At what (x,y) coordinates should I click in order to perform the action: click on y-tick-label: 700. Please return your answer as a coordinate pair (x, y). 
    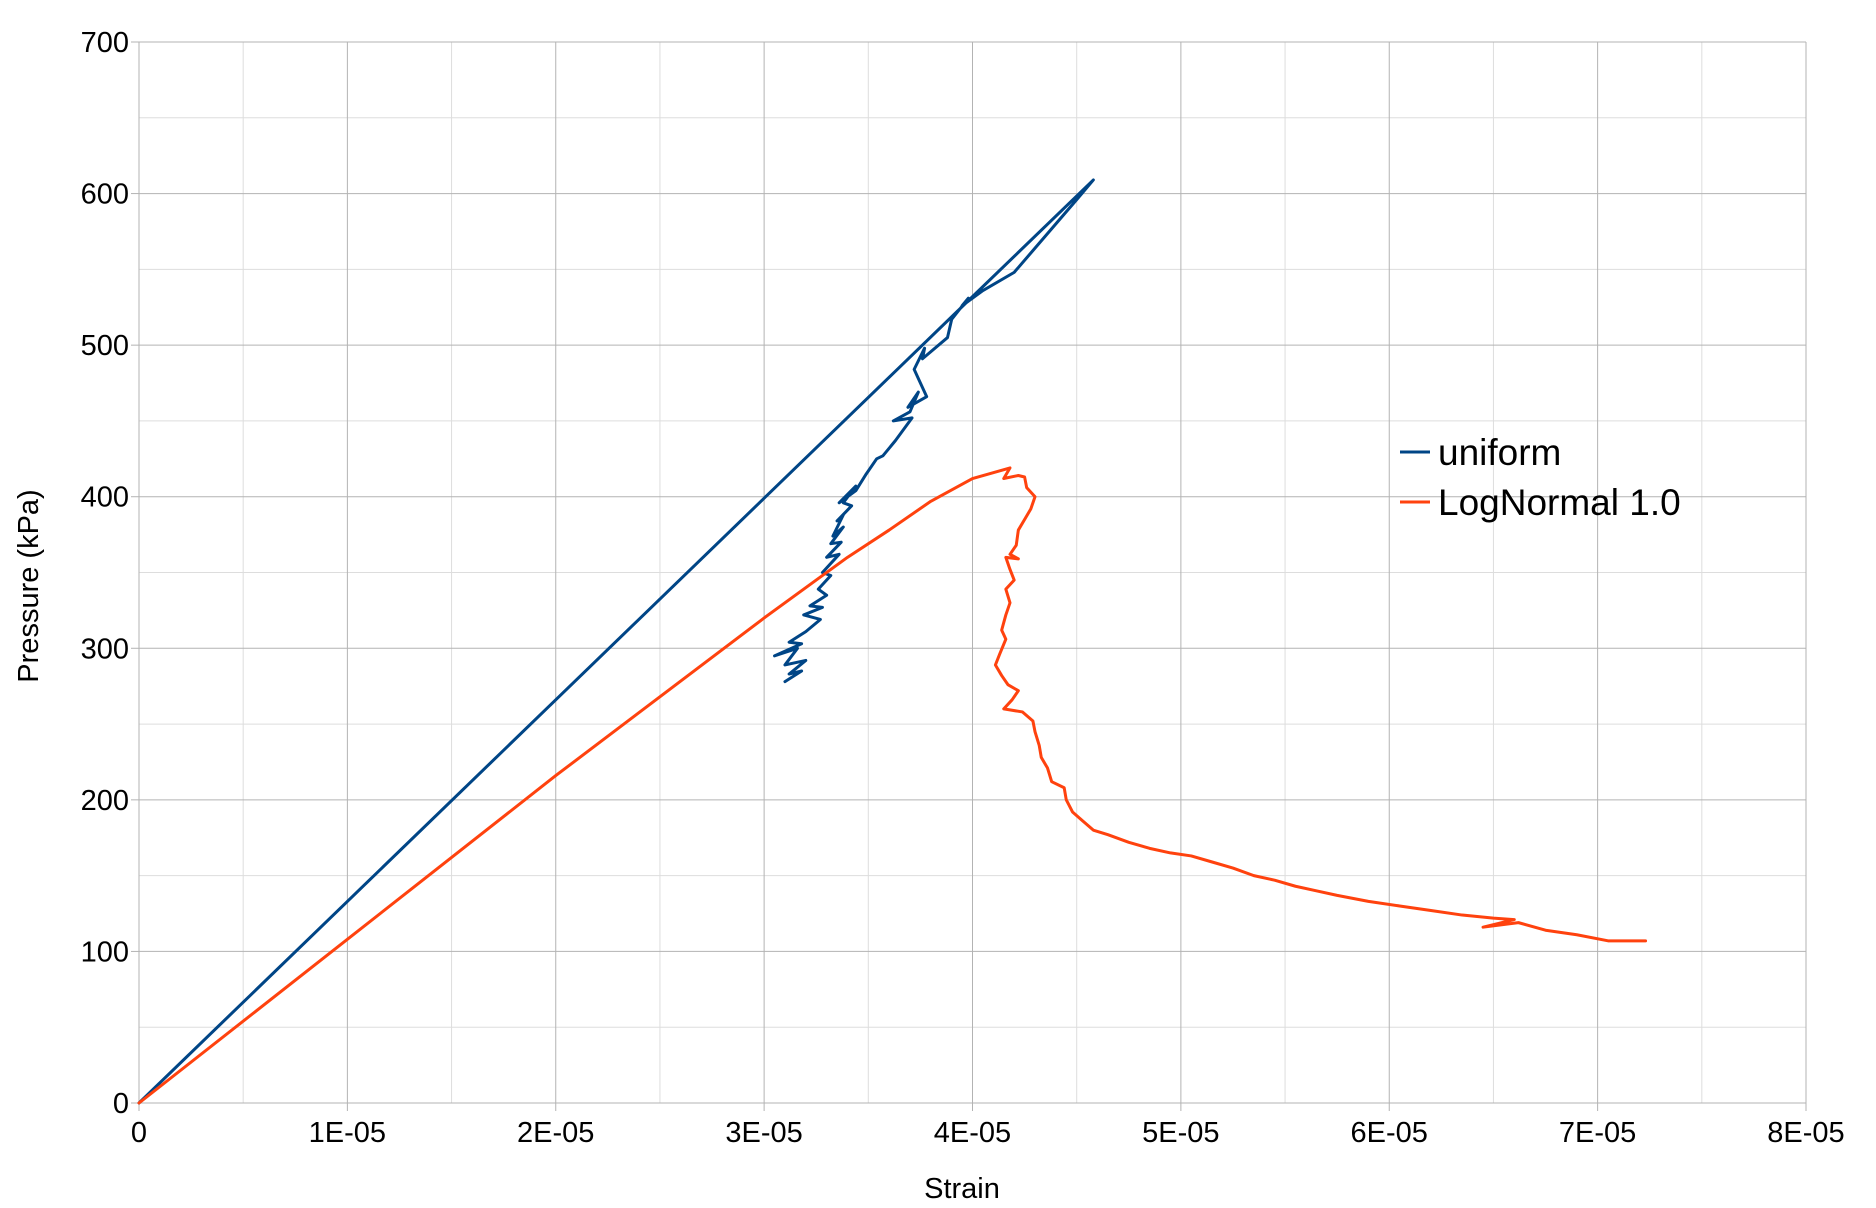
    Looking at the image, I should click on (105, 43).